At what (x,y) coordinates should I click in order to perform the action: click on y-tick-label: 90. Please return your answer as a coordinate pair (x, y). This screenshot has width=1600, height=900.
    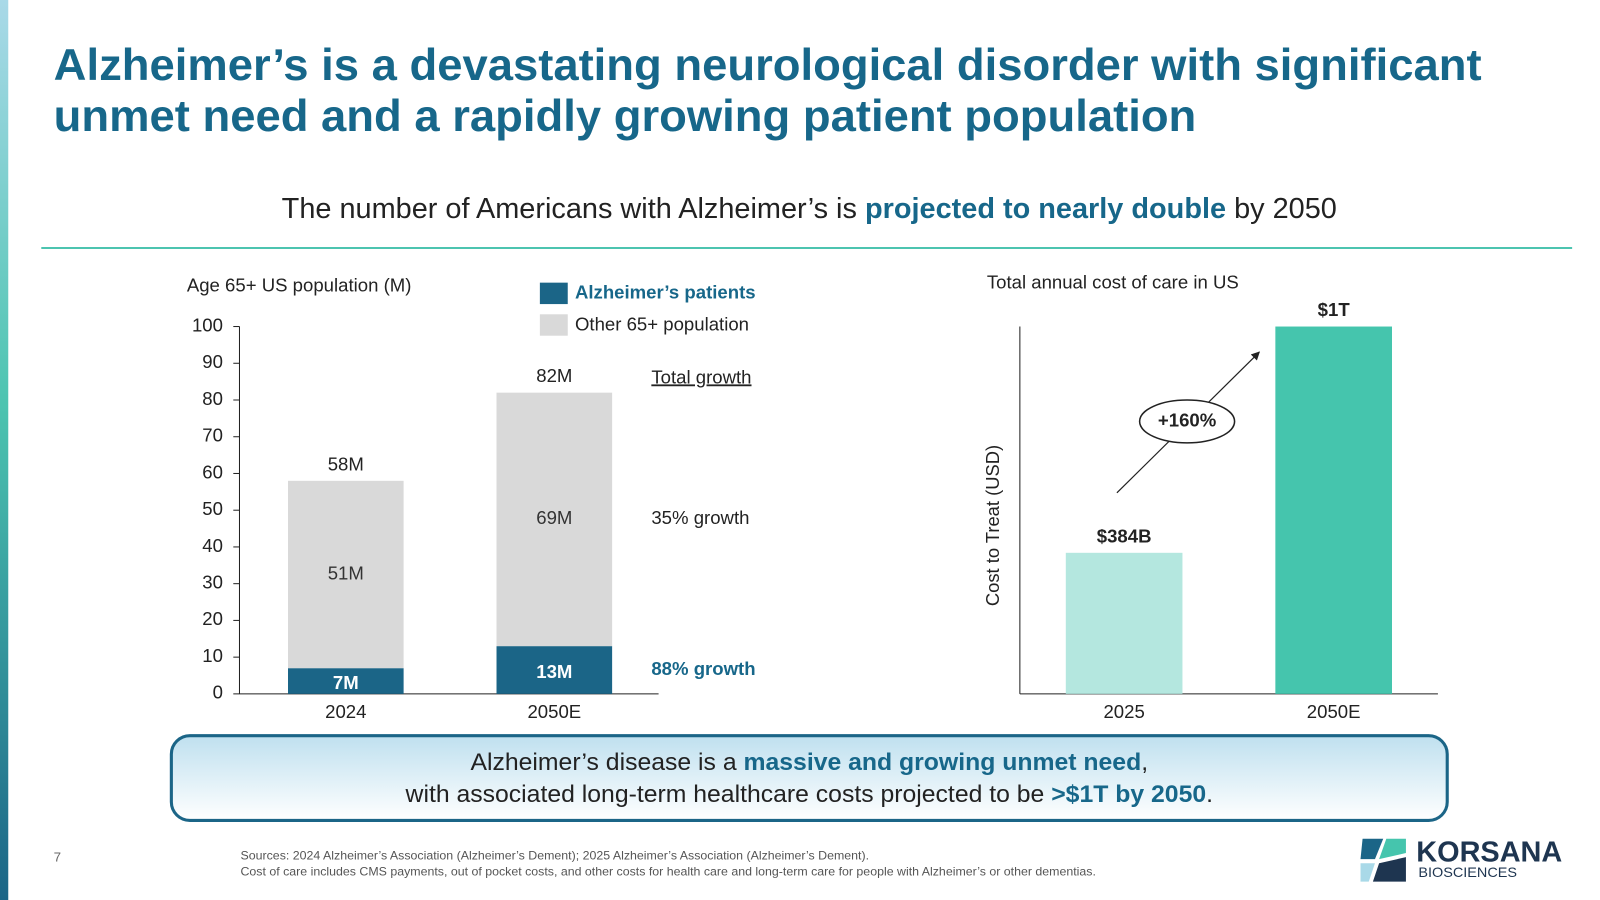
    Looking at the image, I should click on (212, 361).